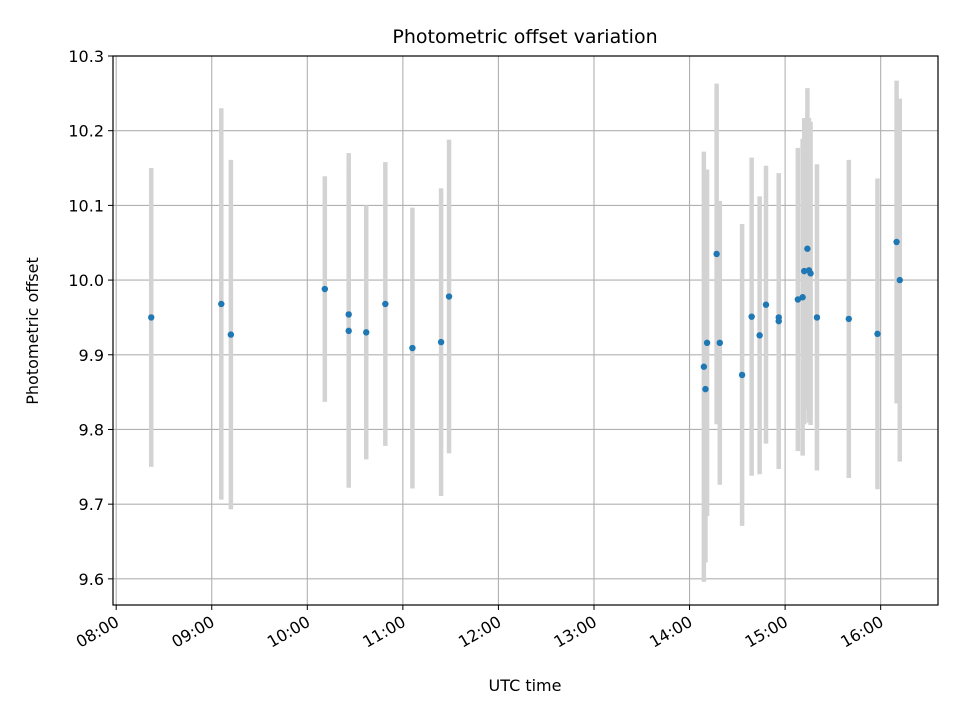 Image resolution: width=960 pixels, height=720 pixels. Describe the element at coordinates (32, 331) in the screenshot. I see `y-axis-label: Photometric offset` at that location.